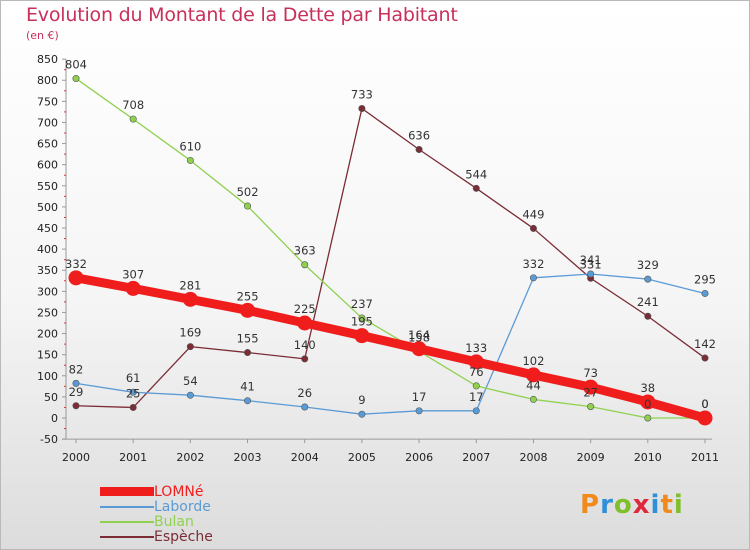 This screenshot has height=550, width=750. I want to click on legend-item-laborde: Laborde, so click(156, 506).